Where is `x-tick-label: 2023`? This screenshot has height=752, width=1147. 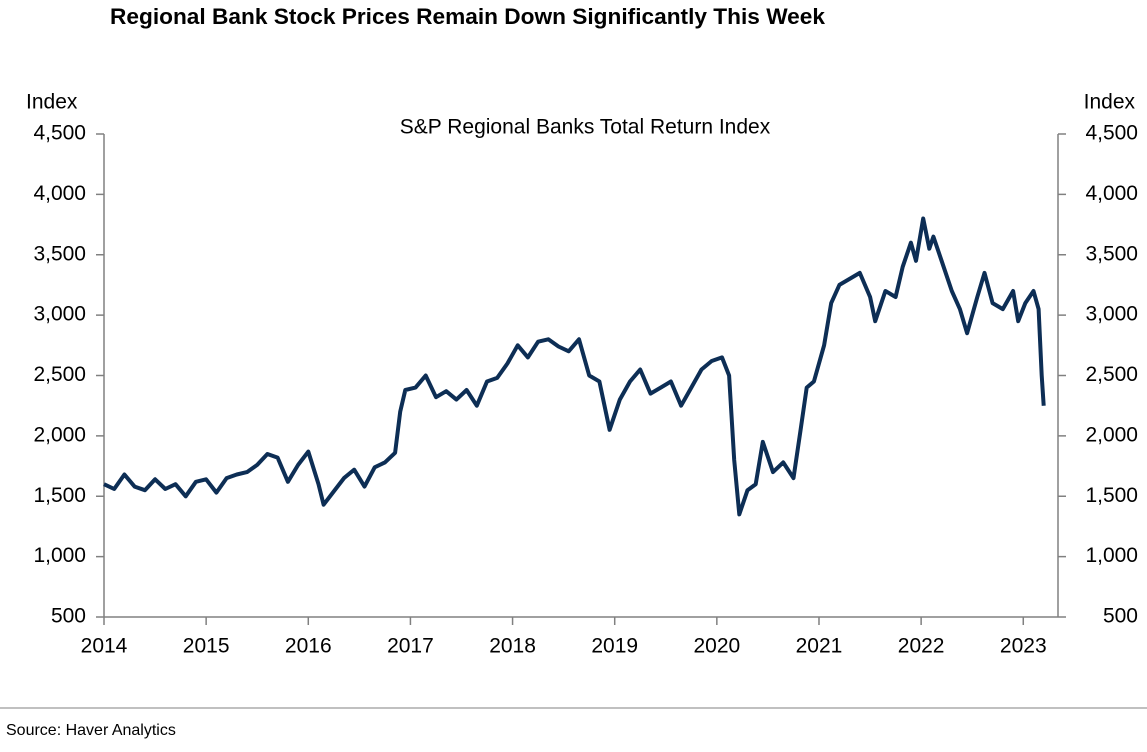
x-tick-label: 2023 is located at coordinates (1023, 646).